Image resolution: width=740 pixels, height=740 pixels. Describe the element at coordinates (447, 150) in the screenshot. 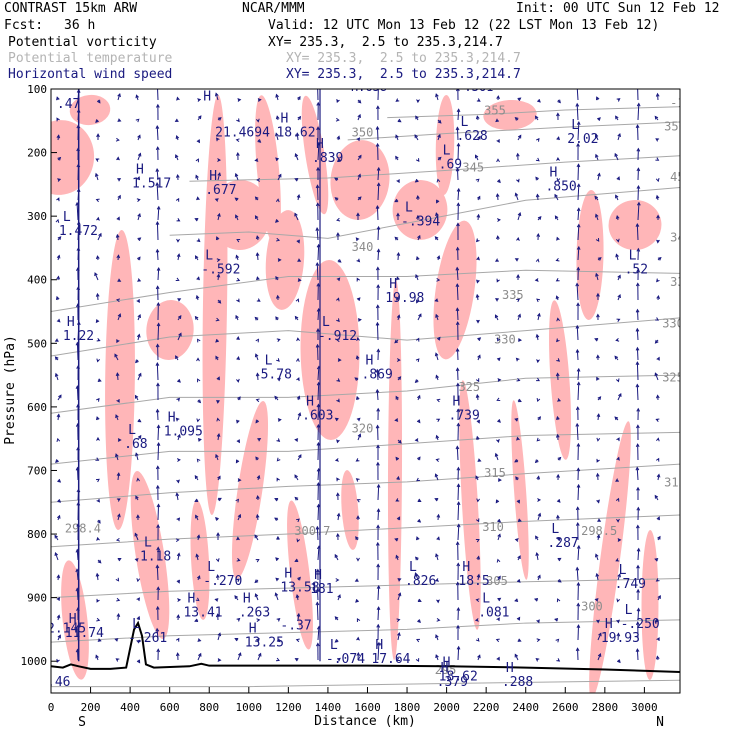

I see `pv-extremum-letter: L` at that location.